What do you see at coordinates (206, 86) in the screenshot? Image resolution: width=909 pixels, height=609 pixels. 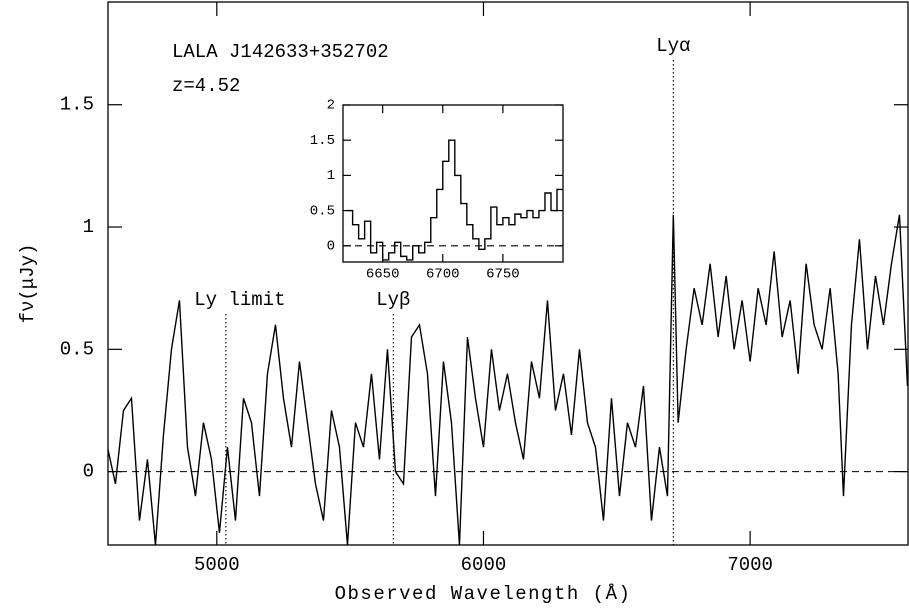 I see `annotation: z=4.52` at bounding box center [206, 86].